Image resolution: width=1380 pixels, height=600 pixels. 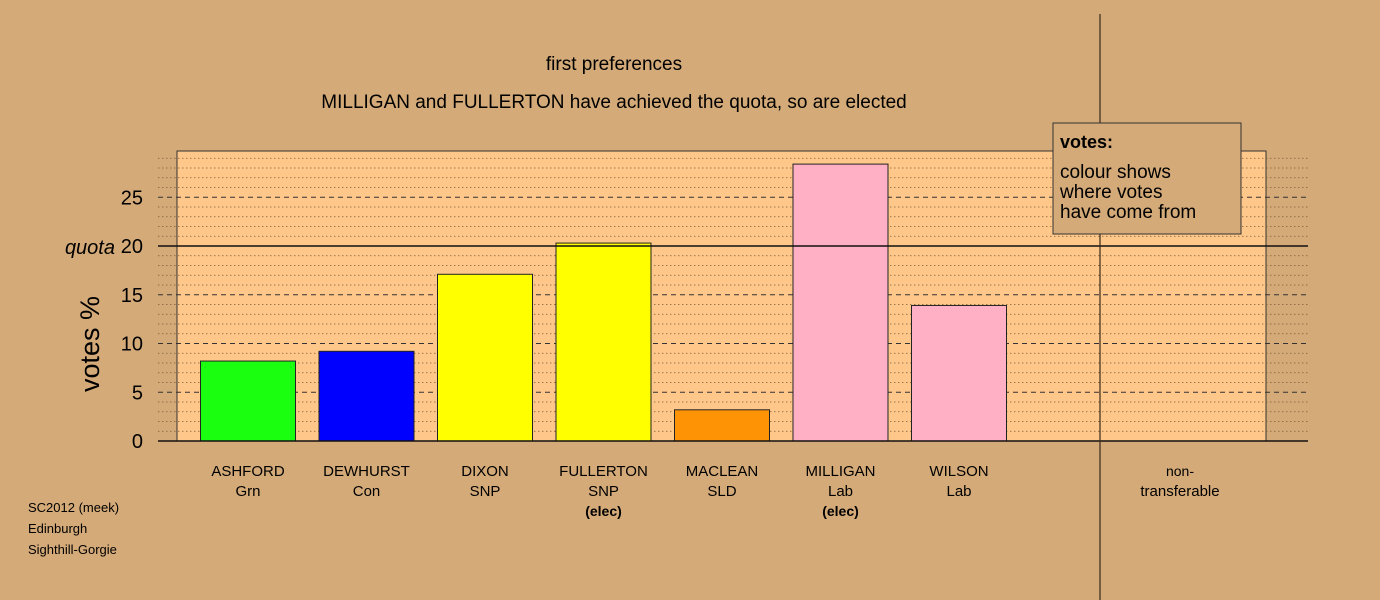 I want to click on bar-maclean, so click(x=722, y=425).